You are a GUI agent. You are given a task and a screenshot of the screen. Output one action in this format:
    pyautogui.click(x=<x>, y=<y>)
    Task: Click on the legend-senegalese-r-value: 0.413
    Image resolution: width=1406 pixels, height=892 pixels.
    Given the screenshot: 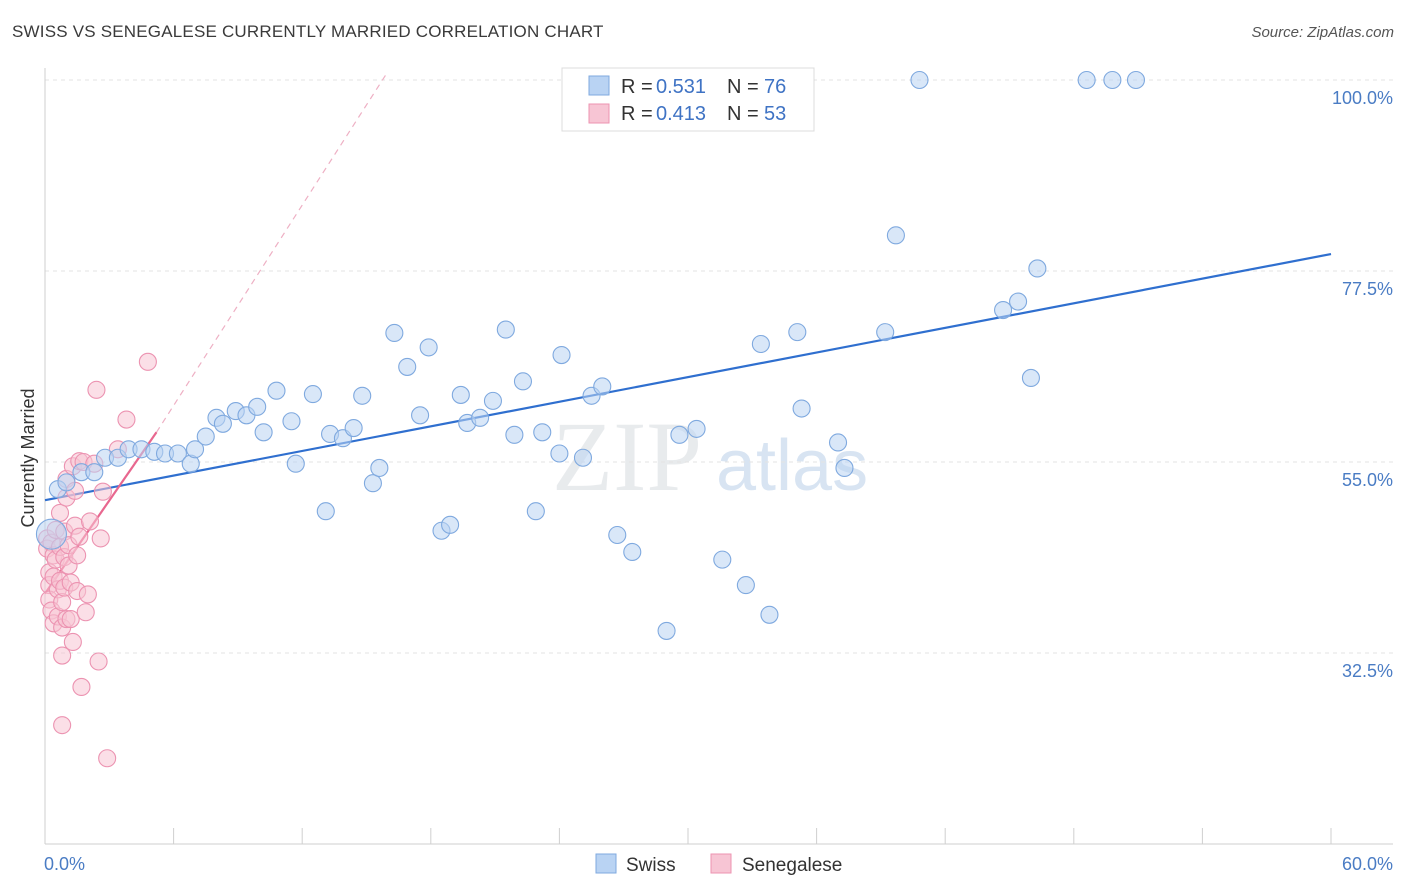 What is the action you would take?
    pyautogui.click(x=681, y=114)
    